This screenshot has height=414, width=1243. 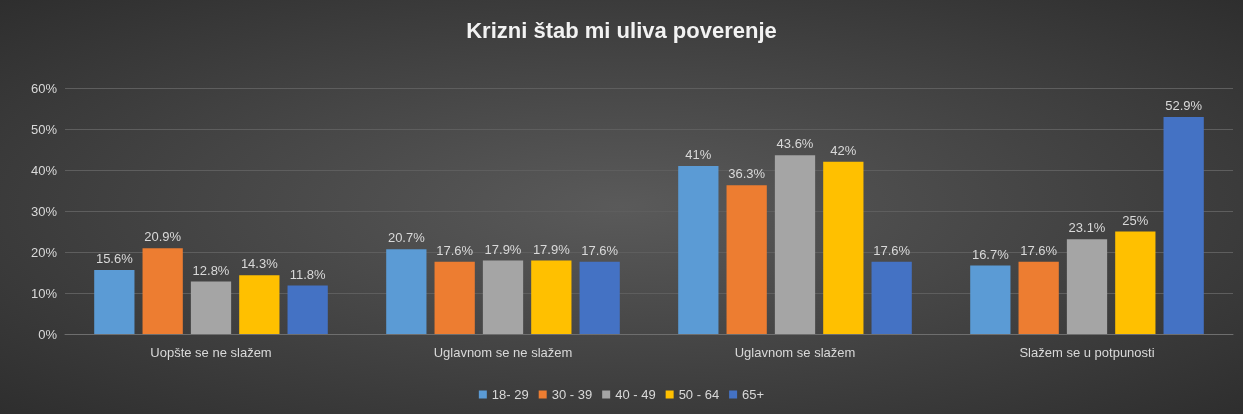 I want to click on x-tick-label: Uopšte se ne slažem, so click(x=211, y=352).